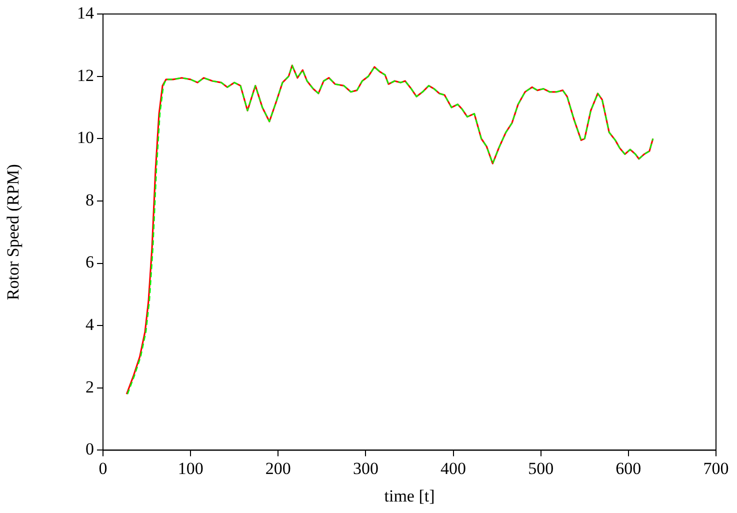 The width and height of the screenshot is (737, 513). Describe the element at coordinates (90, 386) in the screenshot. I see `y-tick-label: 2` at that location.